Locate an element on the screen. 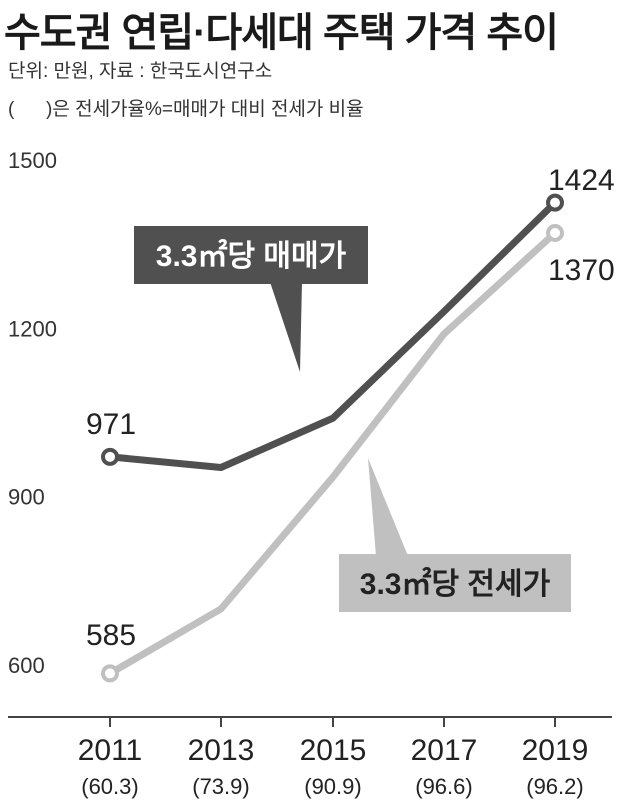  x-tick-label: 2011 is located at coordinates (110, 750).